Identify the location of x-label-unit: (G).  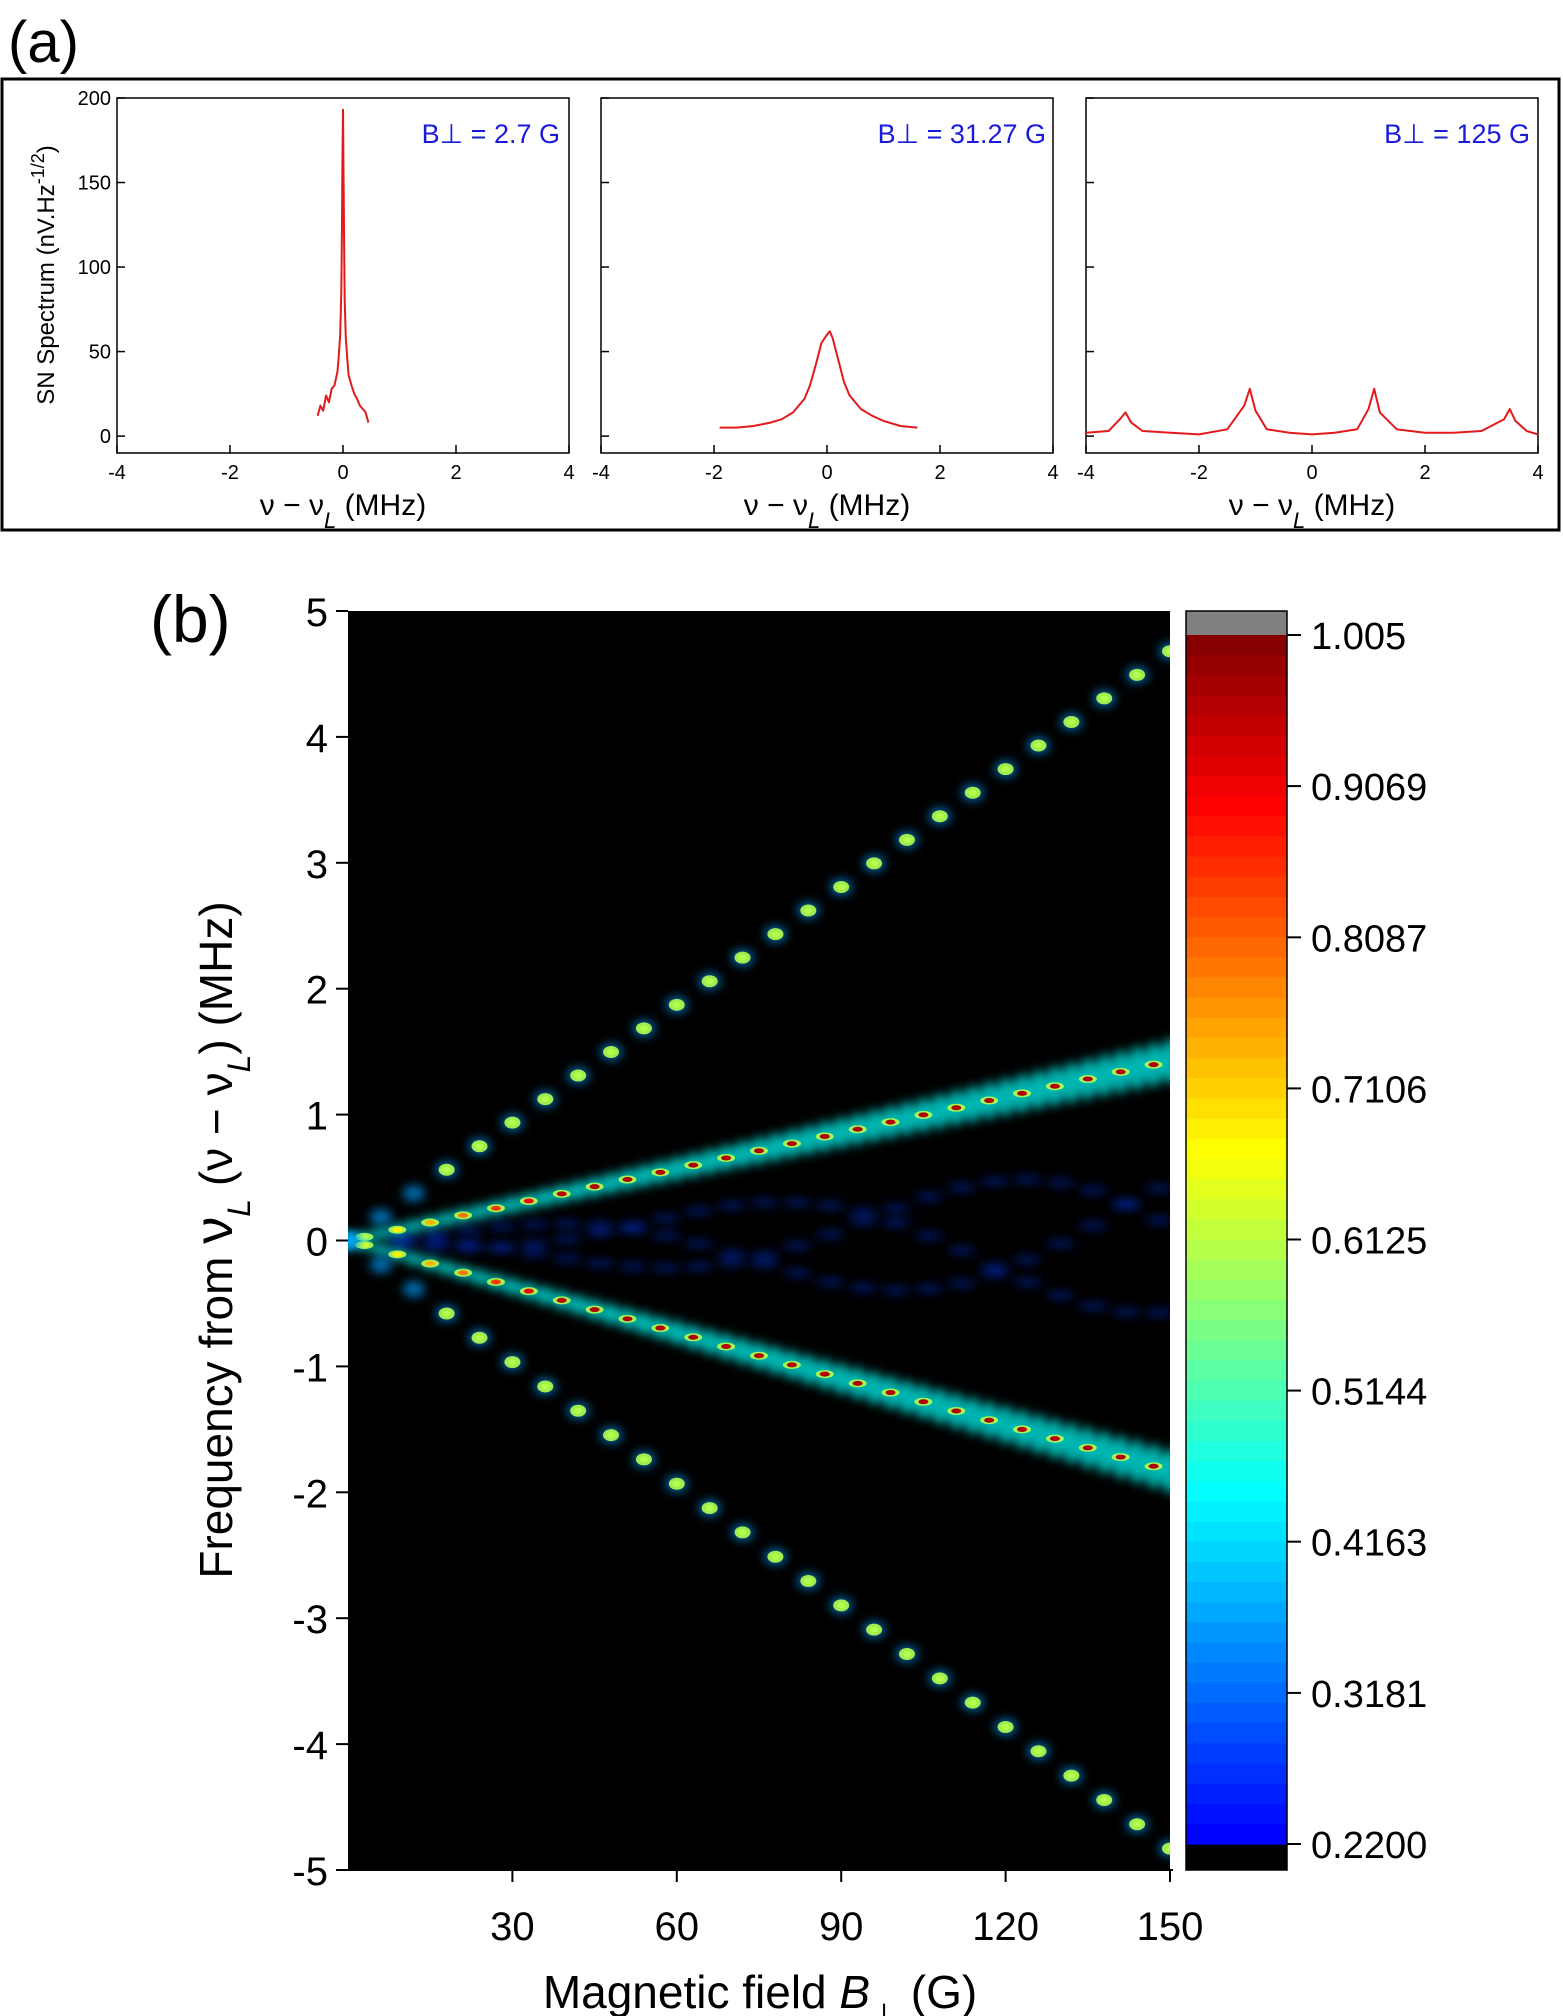
(937, 1991).